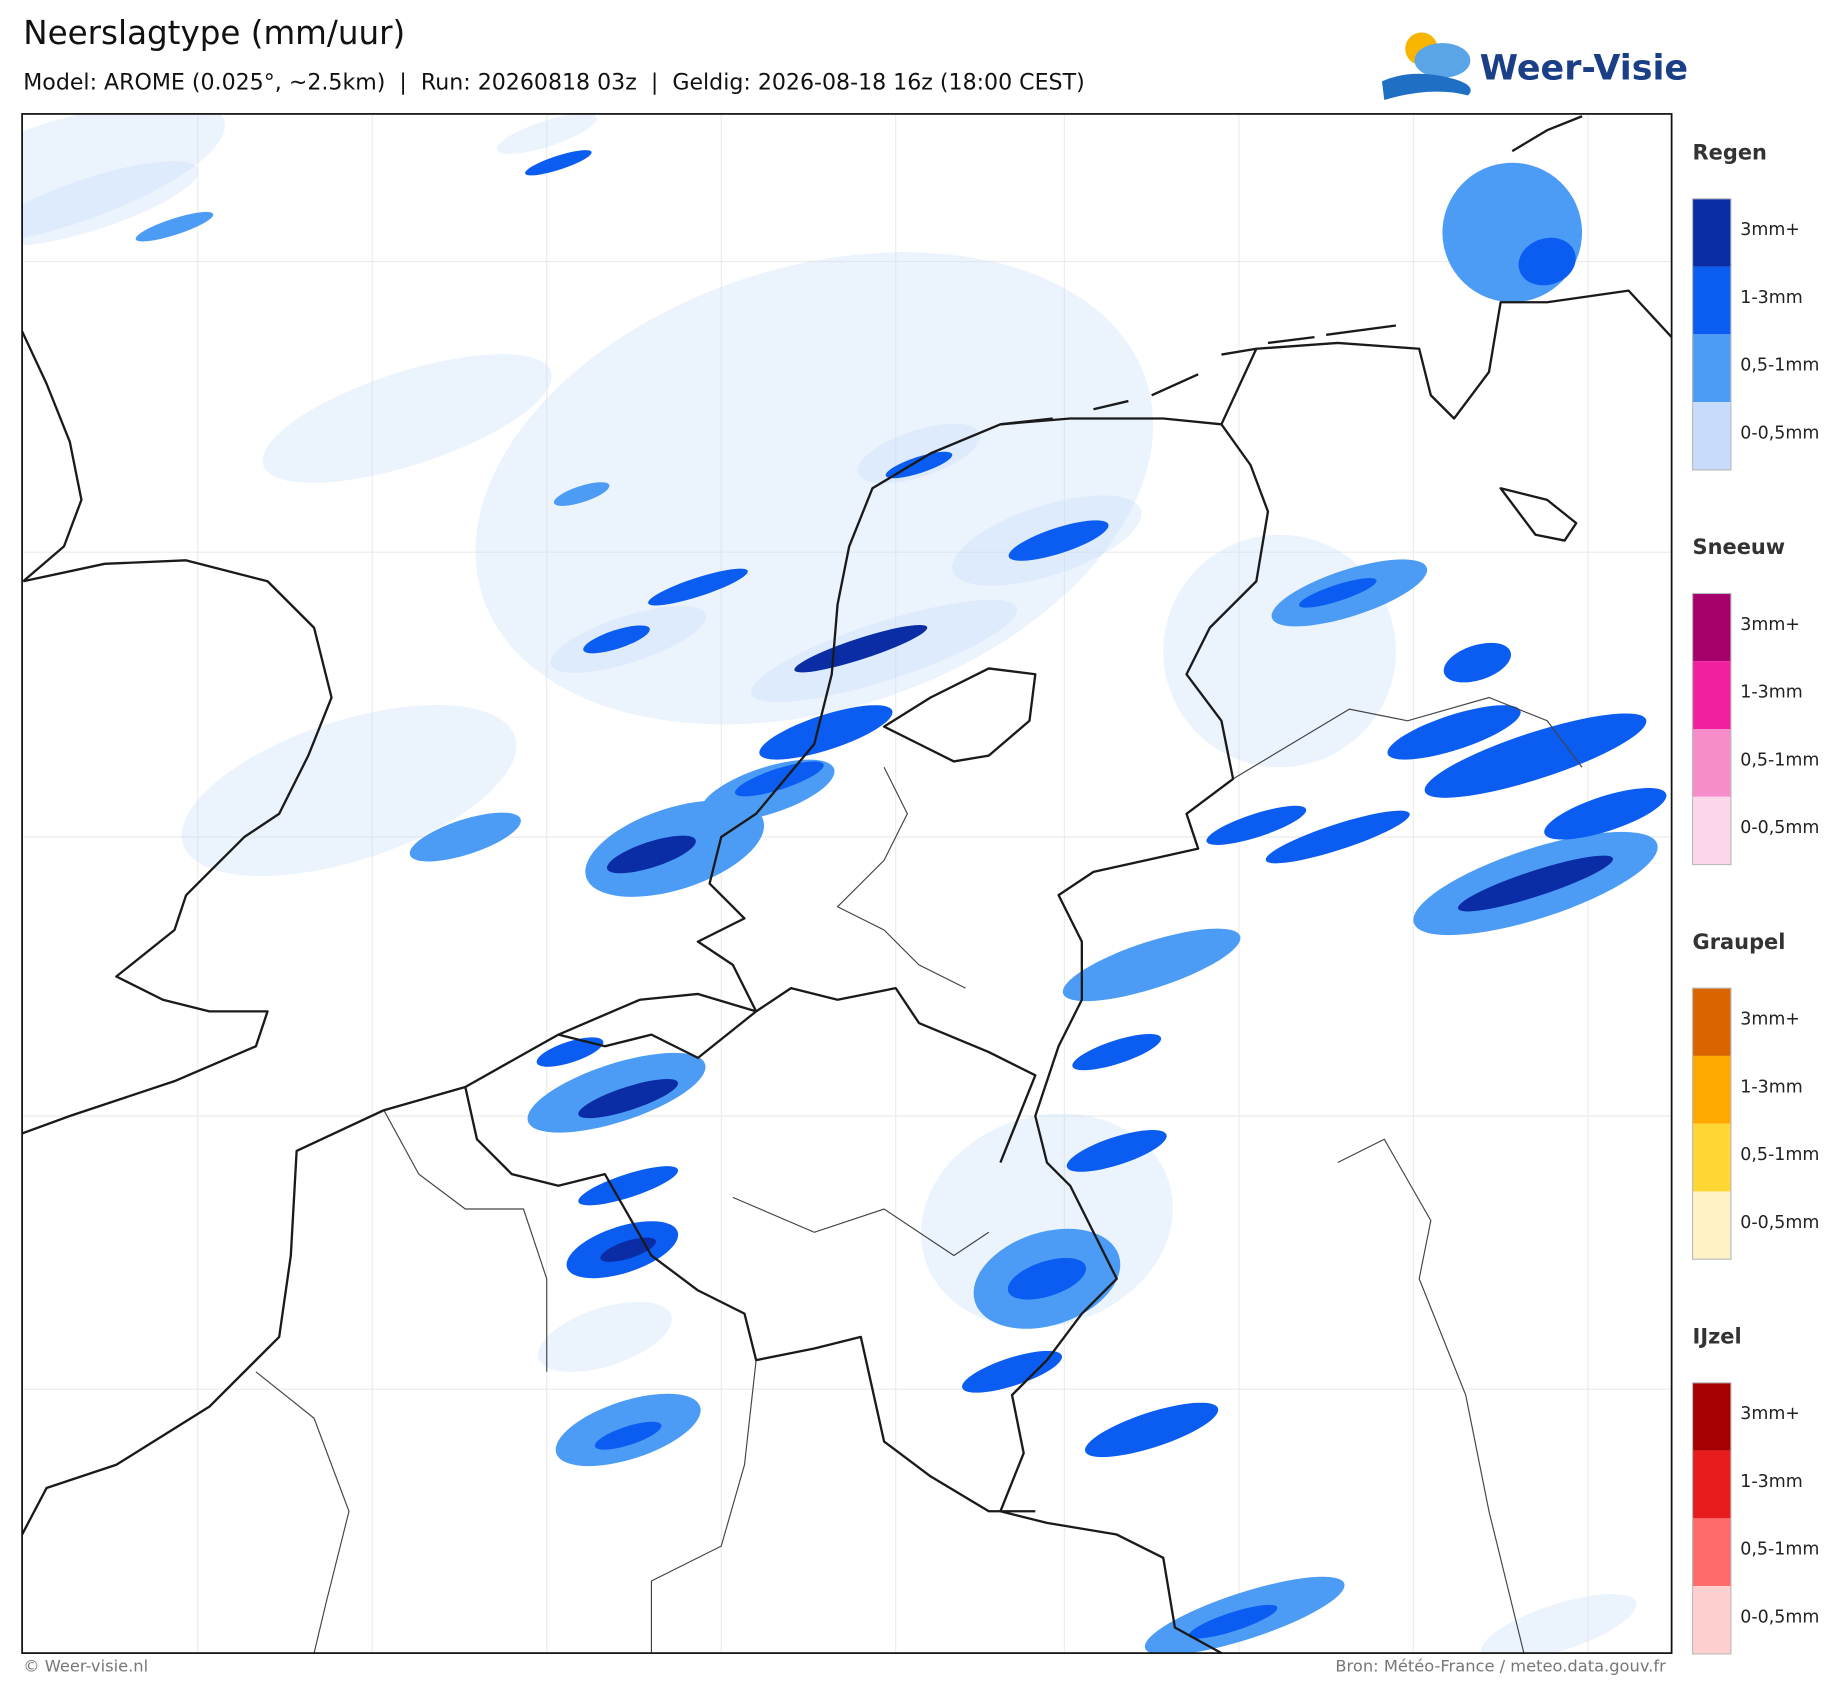 Image resolution: width=1824 pixels, height=1681 pixels. Describe the element at coordinates (1500, 1666) in the screenshot. I see `footer-right: Bron: Météo-France / meteo.data.gouv.fr` at that location.